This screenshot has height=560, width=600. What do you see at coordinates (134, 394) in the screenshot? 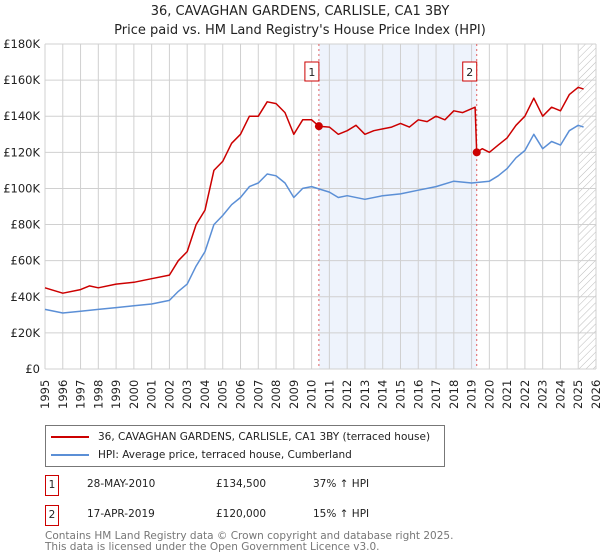
I see `x-tick-label: 2000` at bounding box center [134, 394].